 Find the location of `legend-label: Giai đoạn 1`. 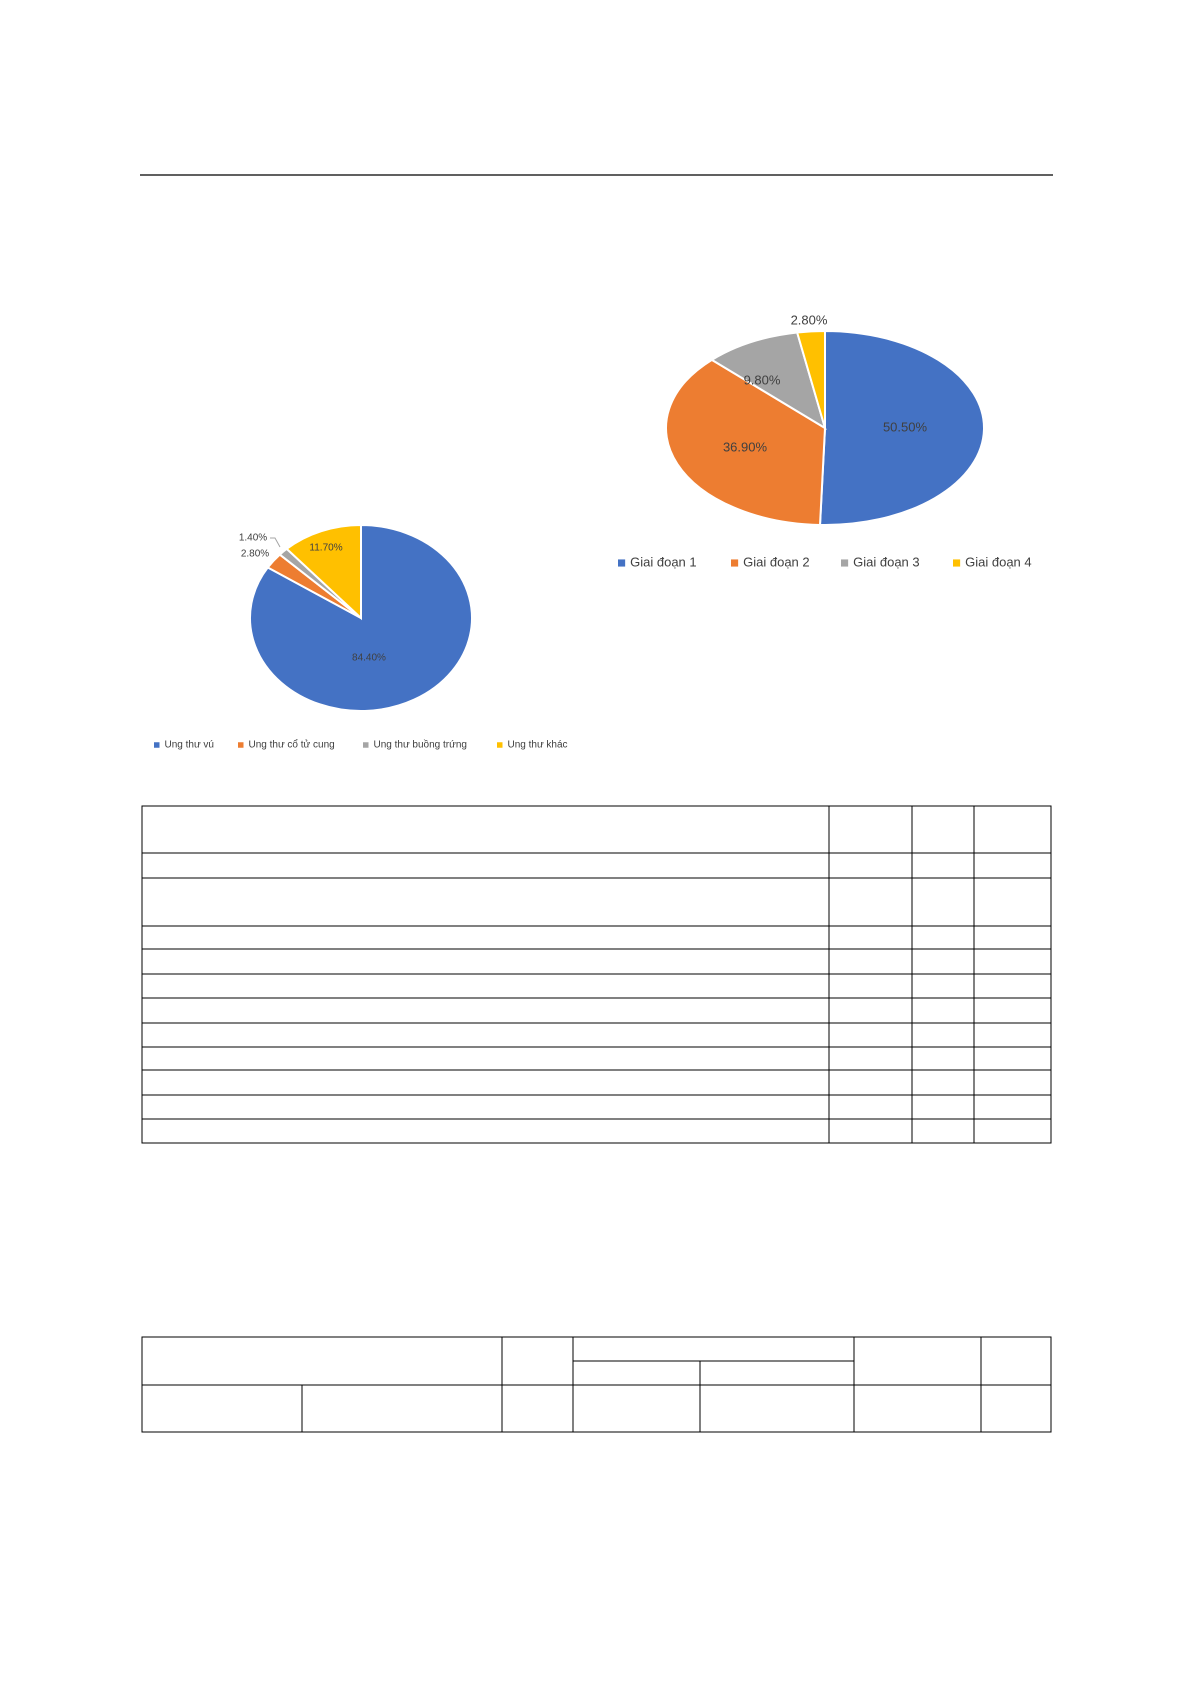

legend-label: Giai đoạn 1 is located at coordinates (663, 561).